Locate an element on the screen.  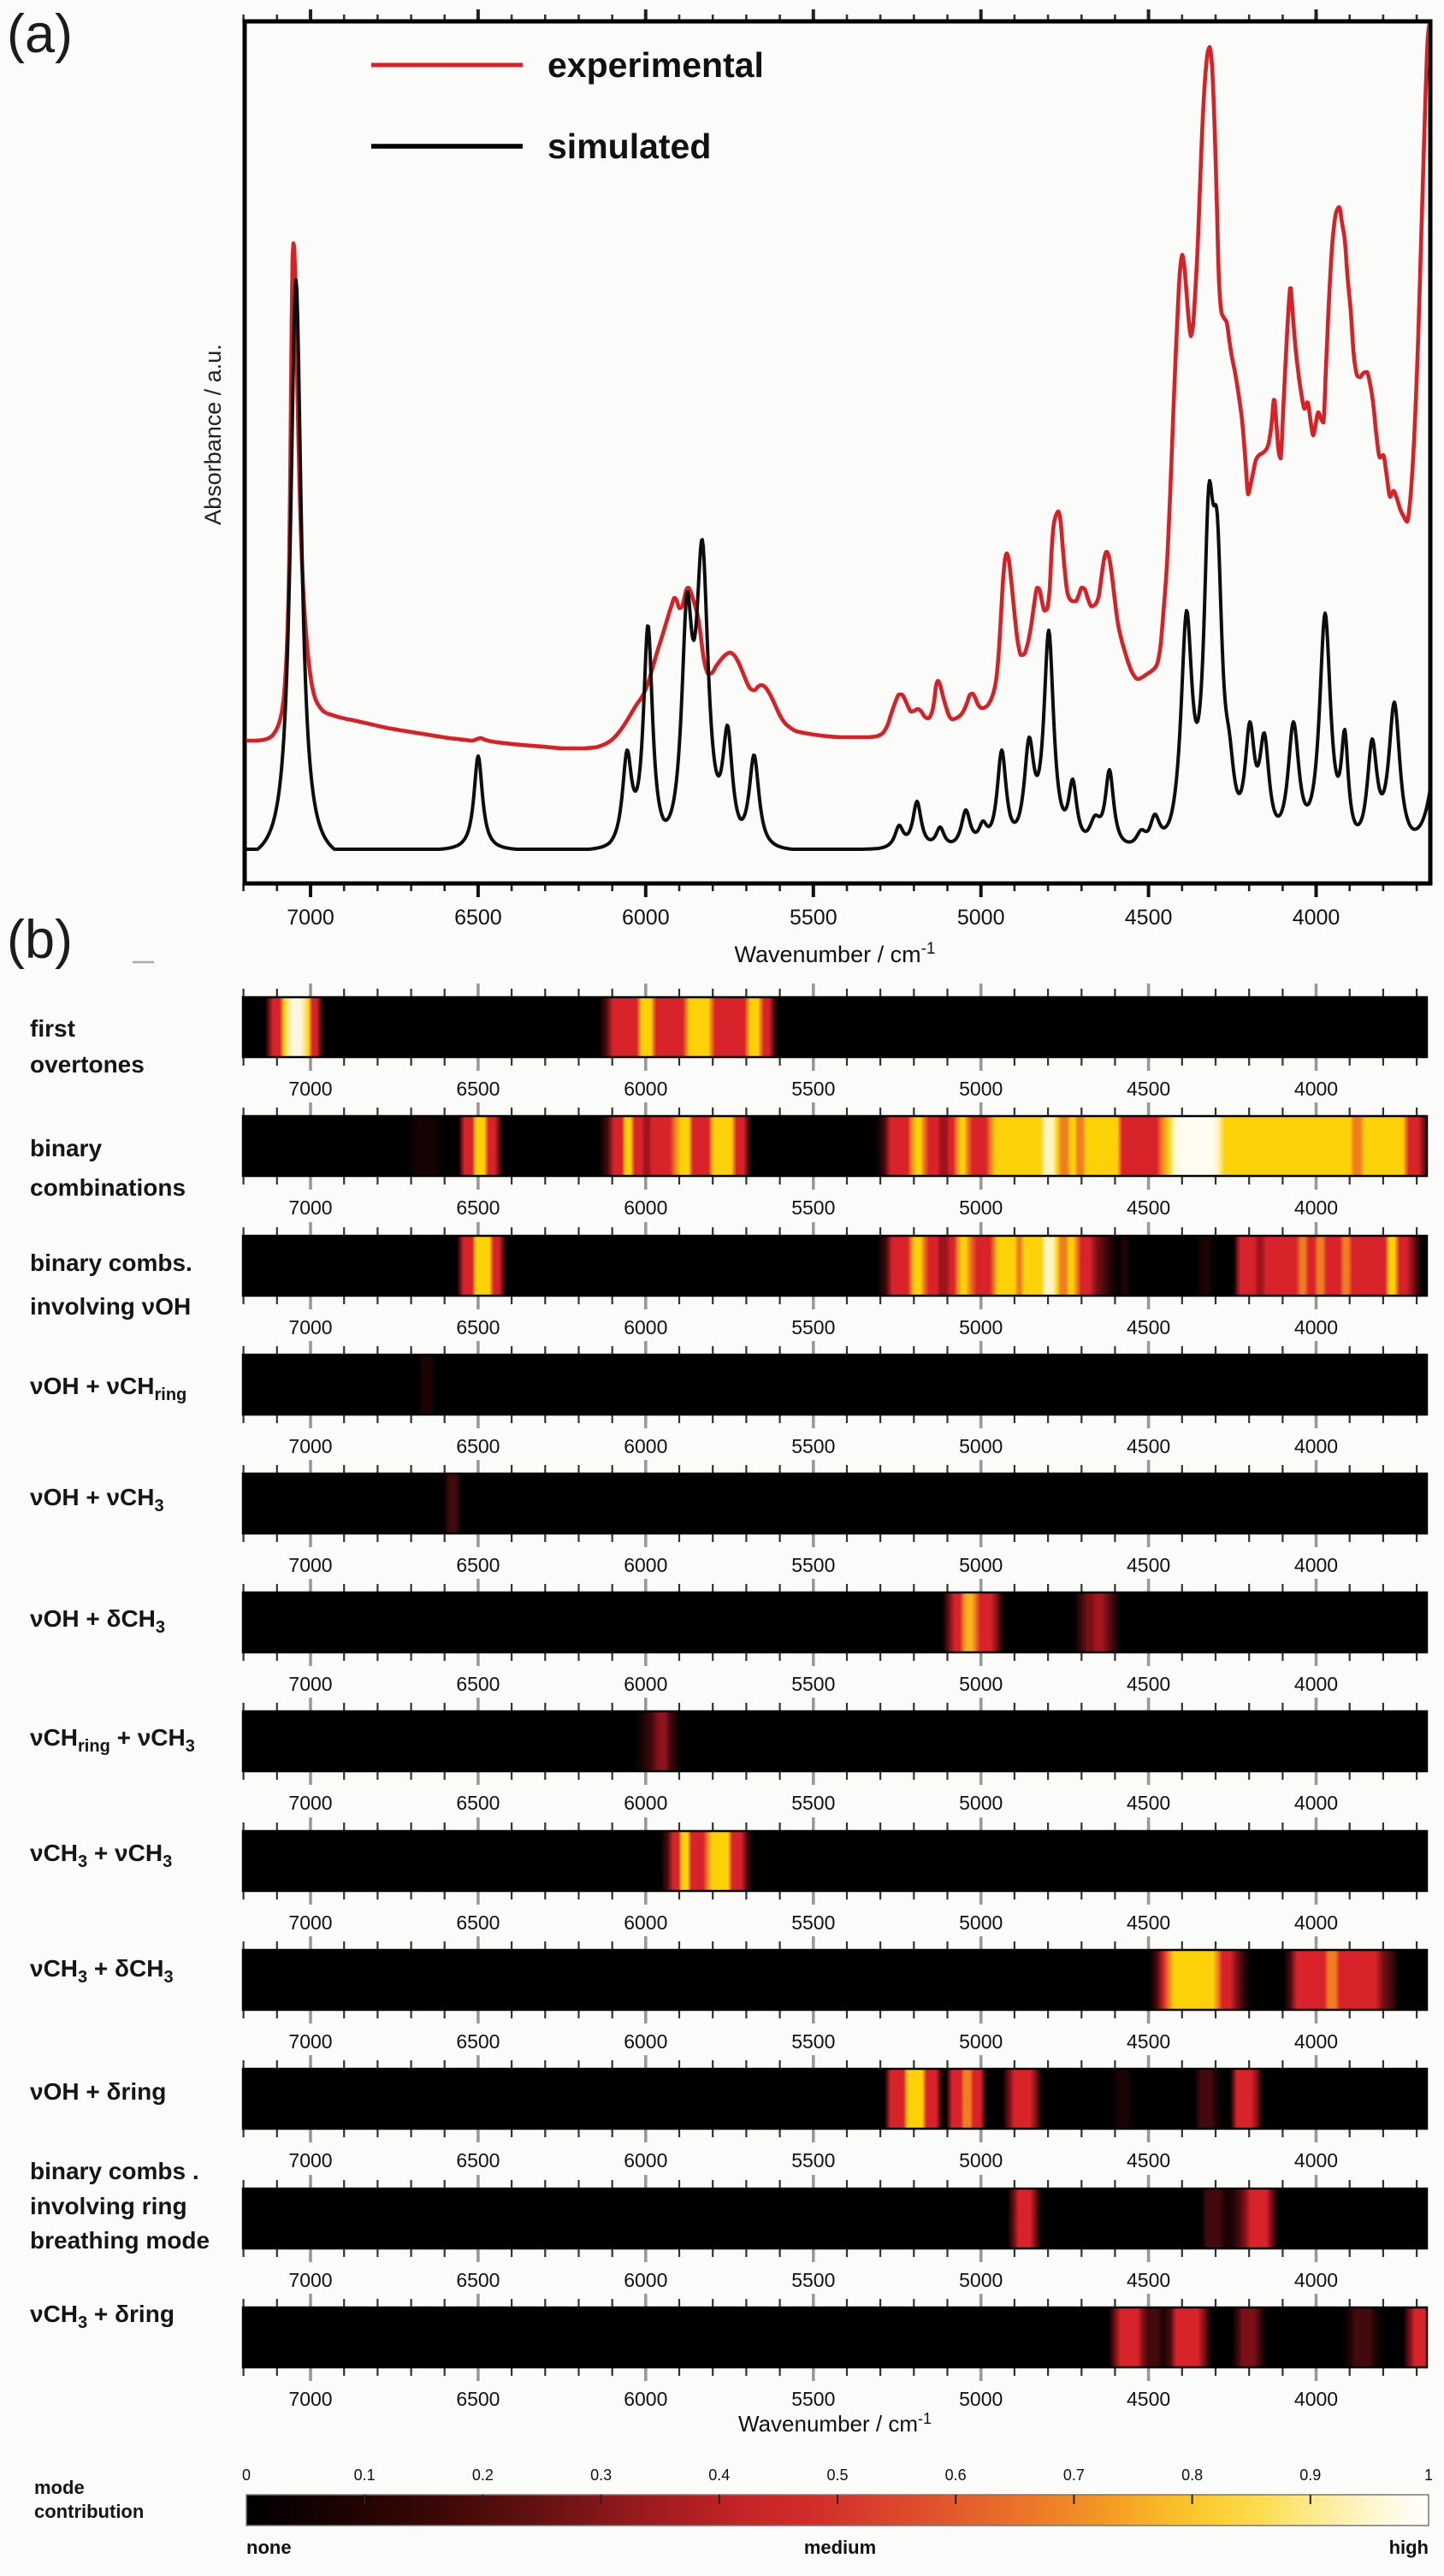
svg-text: binary is located at coordinates (66, 1148).